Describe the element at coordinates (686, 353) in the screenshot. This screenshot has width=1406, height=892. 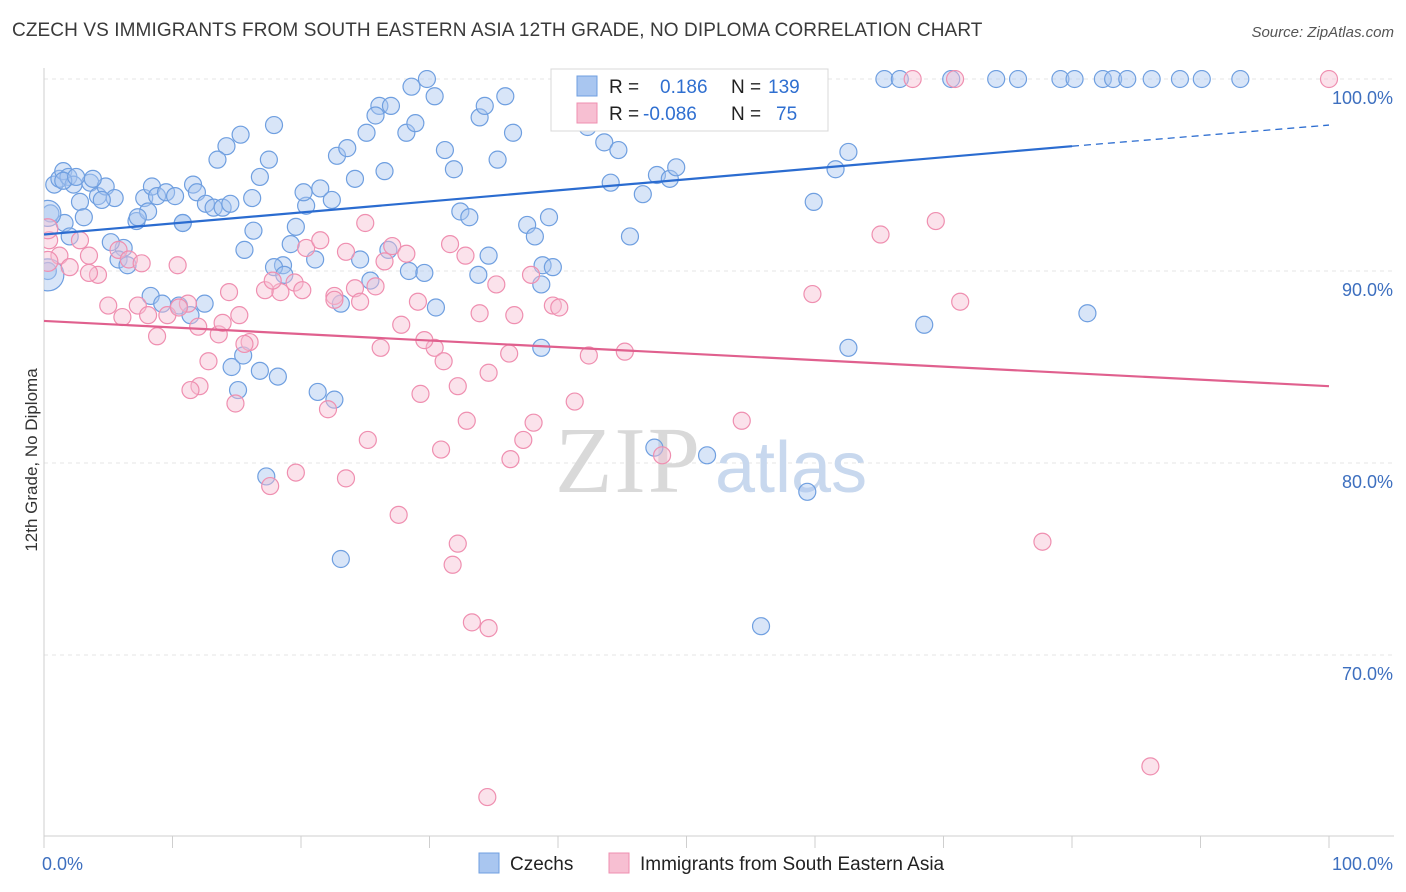
I see `trend-line-s1` at that location.